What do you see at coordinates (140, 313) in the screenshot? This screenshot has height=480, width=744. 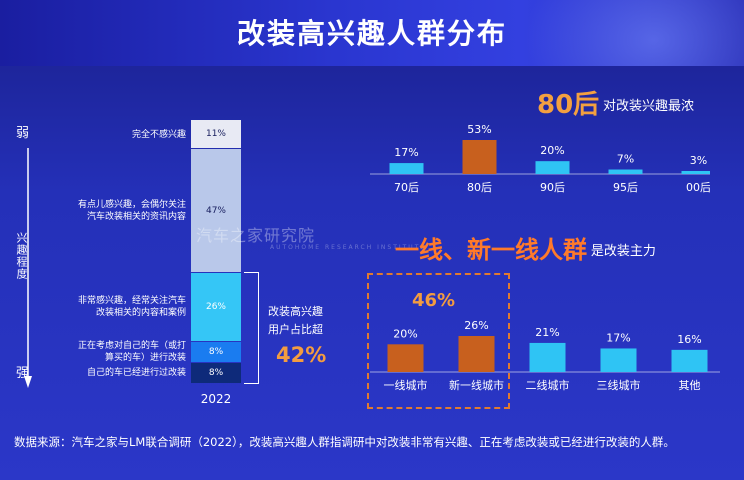 I see `stack-category-line: 改装相关的内容和案例` at bounding box center [140, 313].